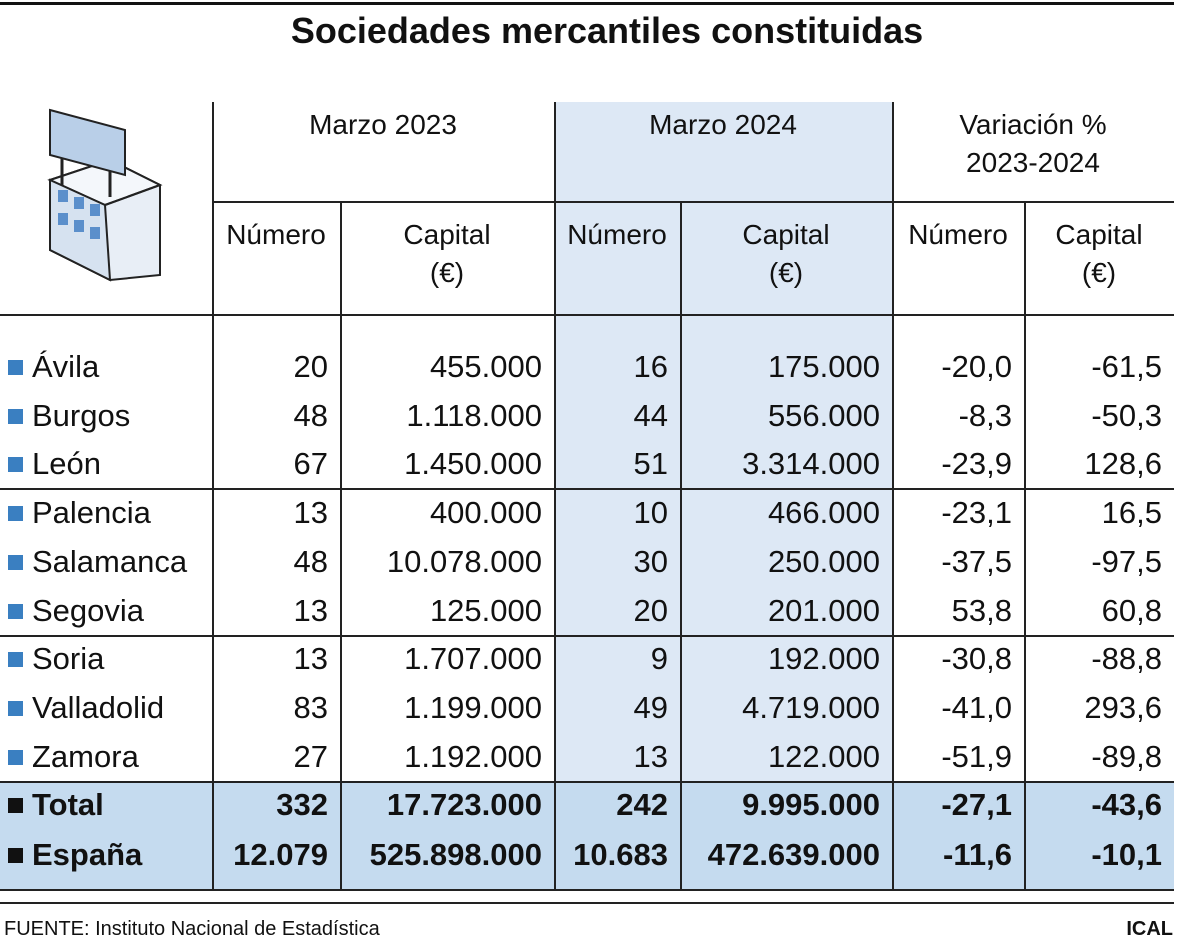 The image size is (1179, 948). I want to click on cell: 10.683, so click(620, 854).